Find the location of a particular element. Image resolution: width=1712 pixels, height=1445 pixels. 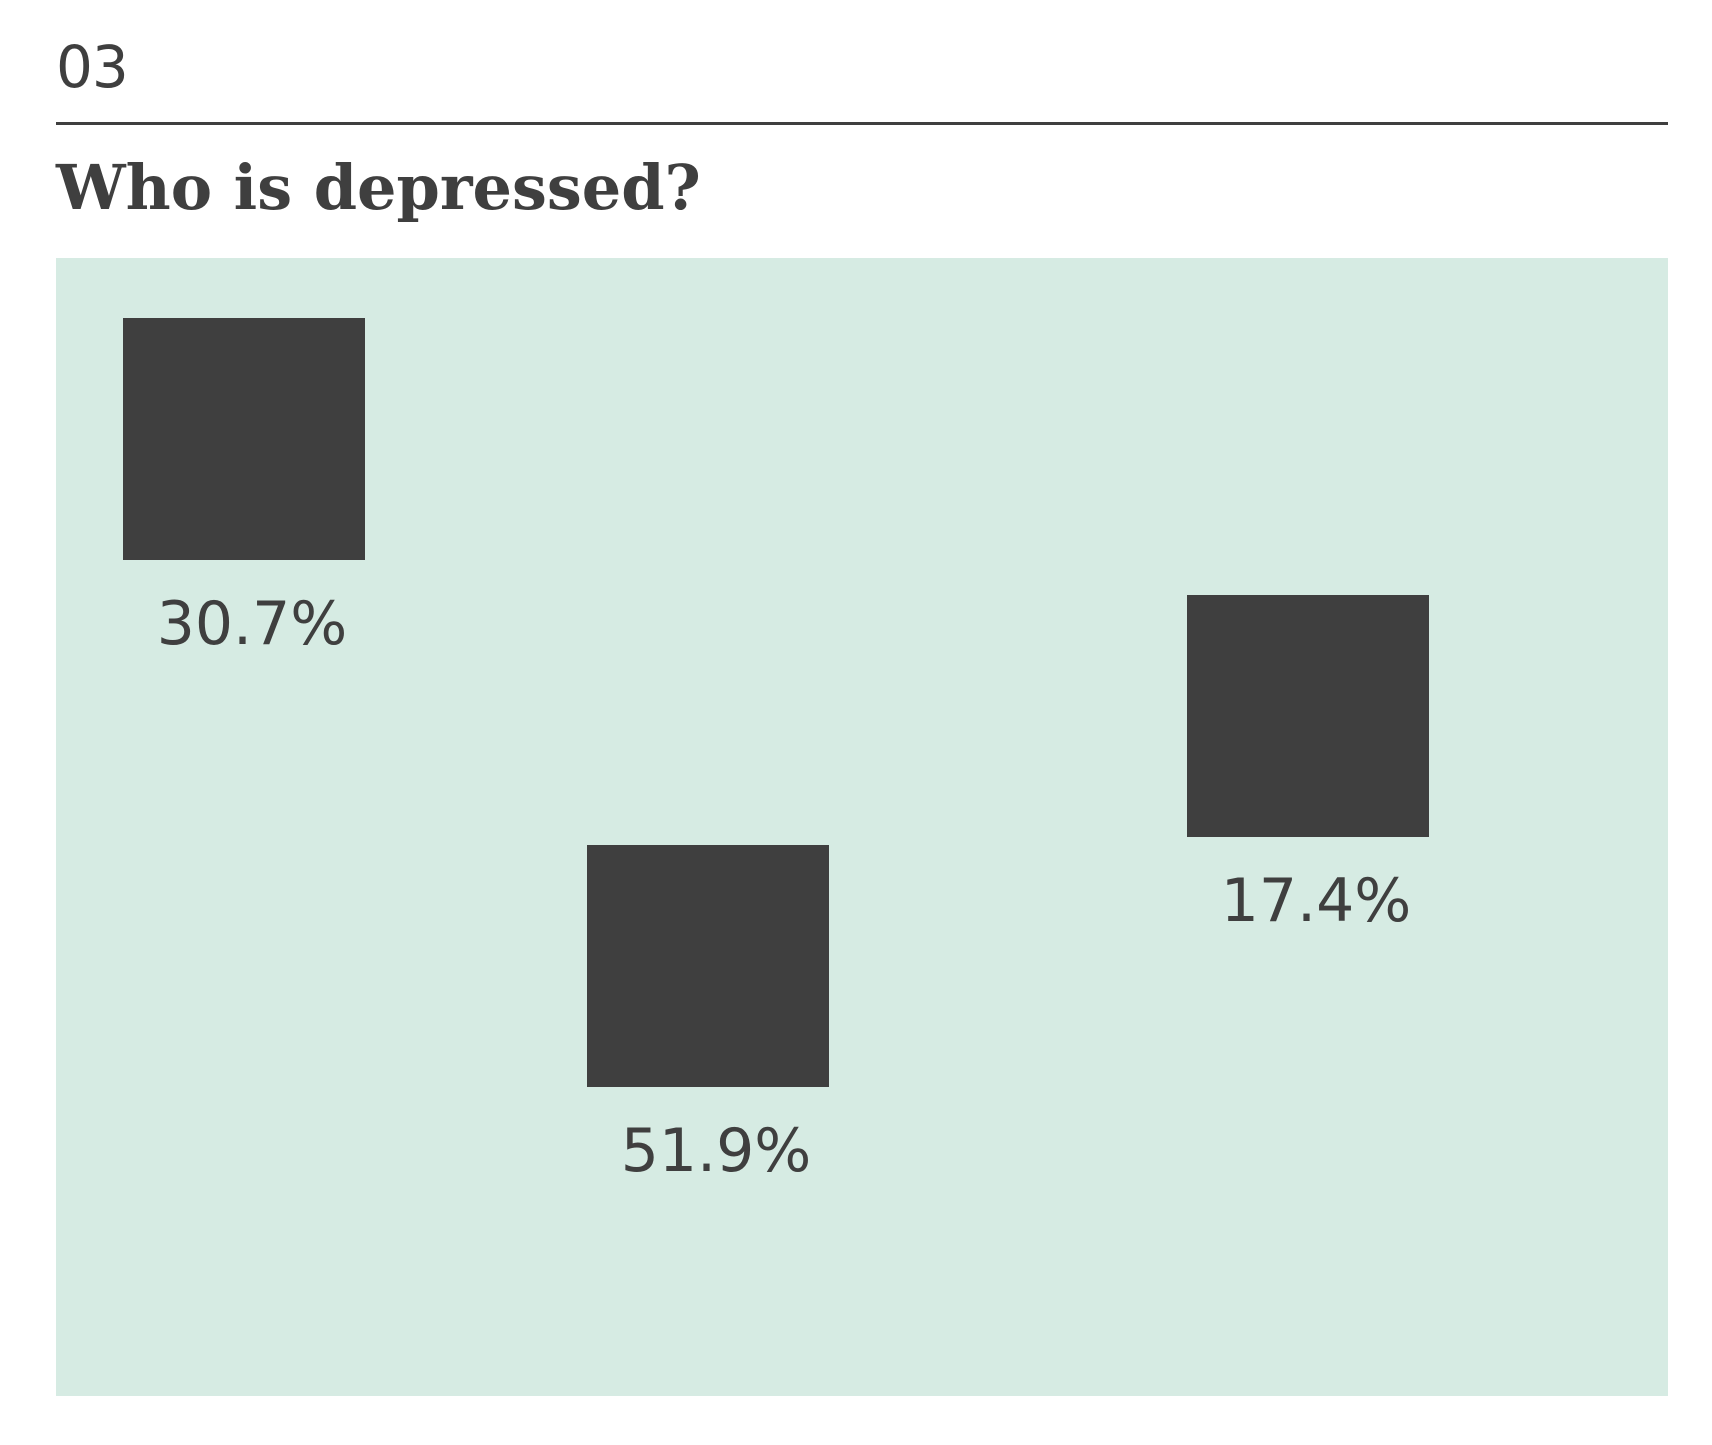

value-label-1: 30.7% is located at coordinates (252, 624).